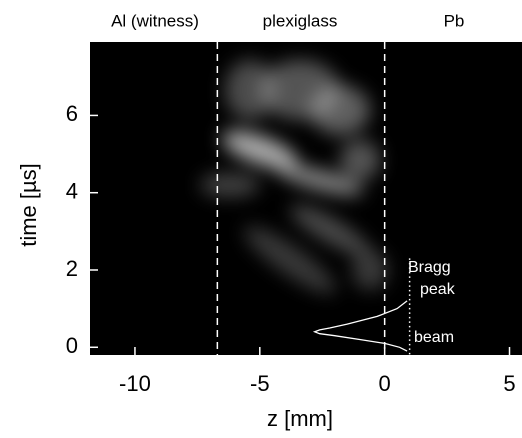 The height and width of the screenshot is (438, 522). I want to click on y-tick-label: 6, so click(72, 113).